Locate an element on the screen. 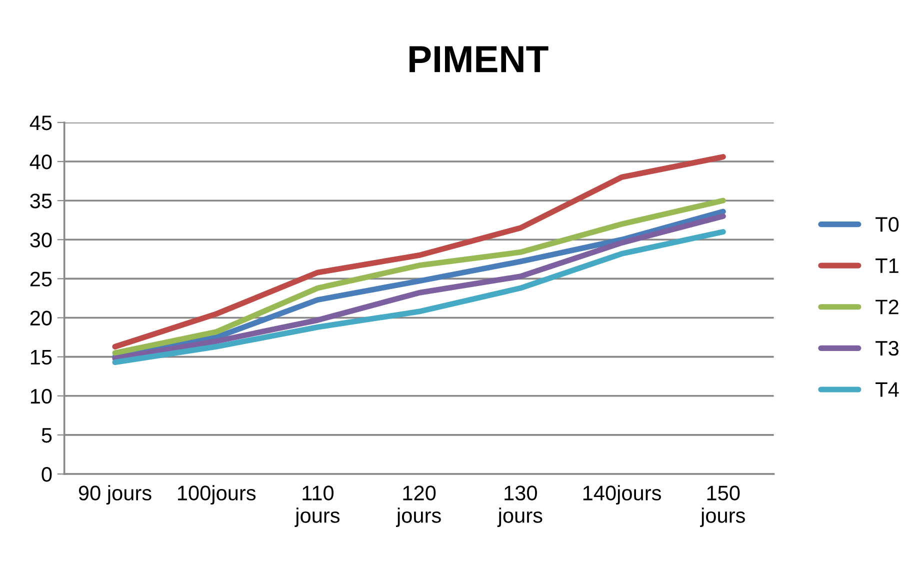 This screenshot has height=567, width=919. y-tick-label: 30 is located at coordinates (41, 240).